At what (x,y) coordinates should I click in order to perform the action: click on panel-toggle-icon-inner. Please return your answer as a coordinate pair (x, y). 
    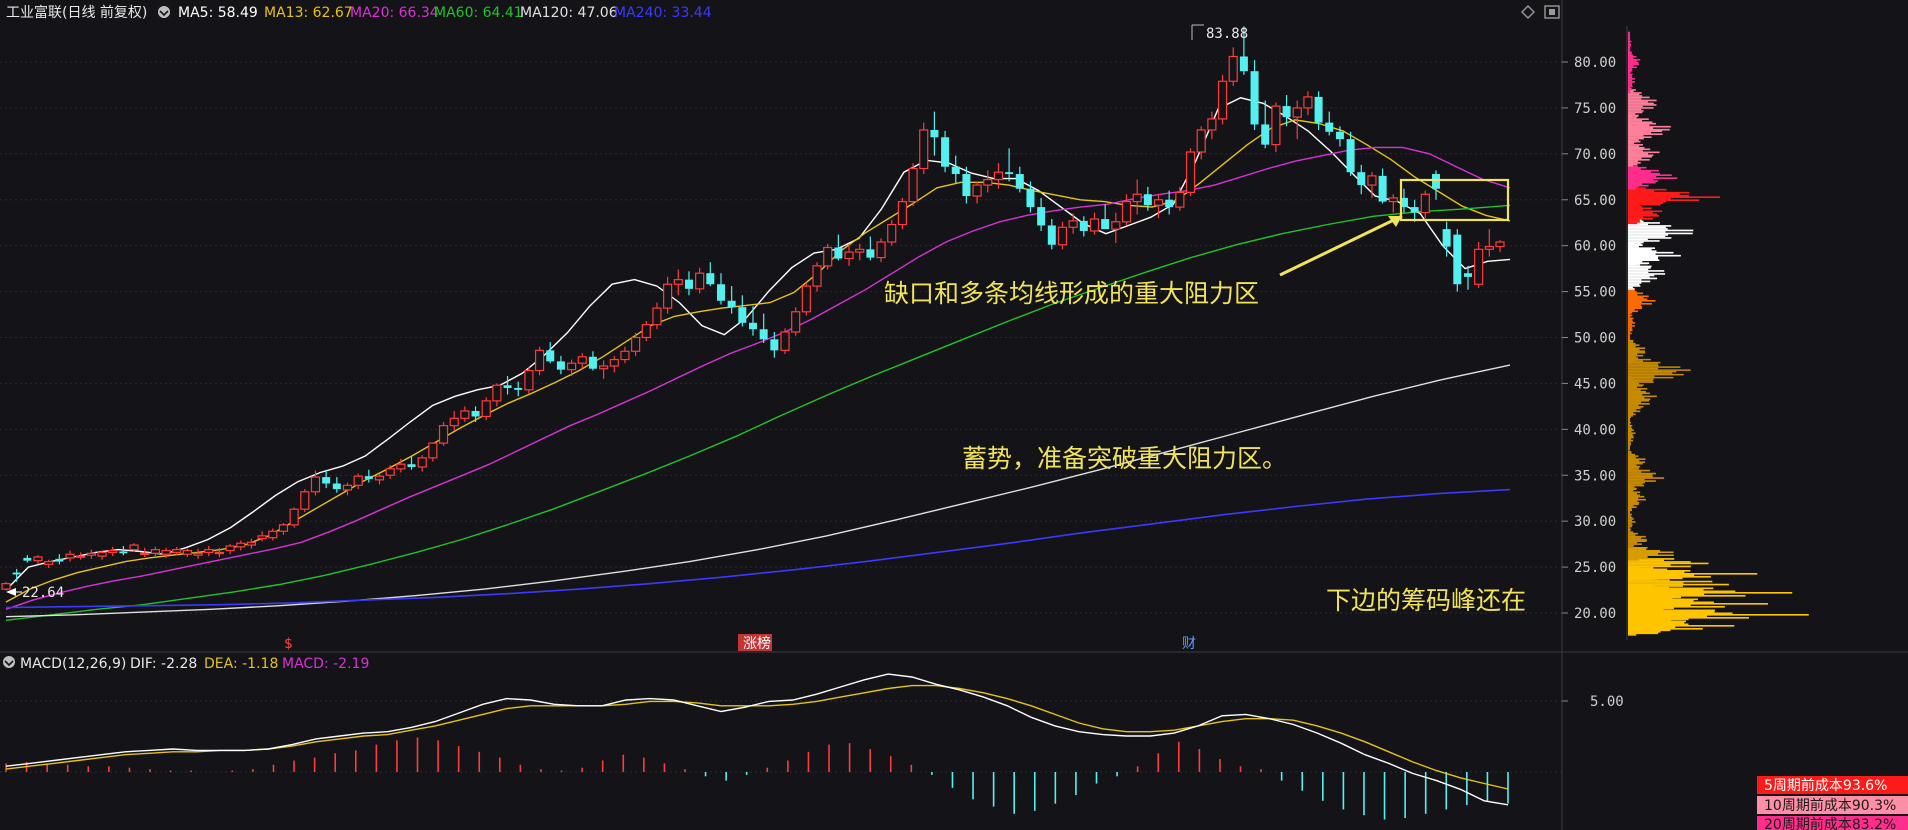
    Looking at the image, I should click on (1552, 12).